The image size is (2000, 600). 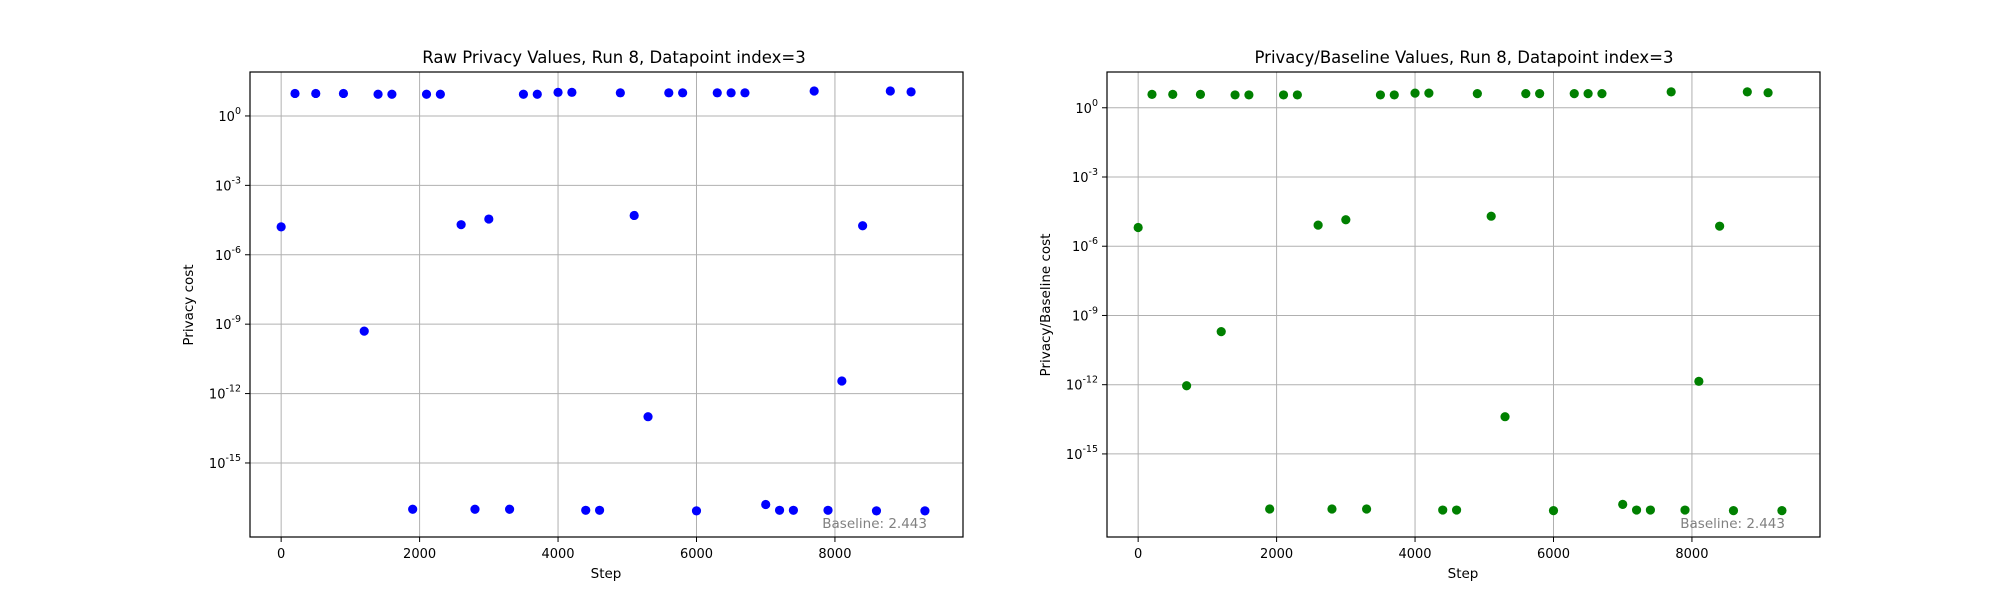 What do you see at coordinates (189, 304) in the screenshot?
I see `y-axis-label: Privacy cost` at bounding box center [189, 304].